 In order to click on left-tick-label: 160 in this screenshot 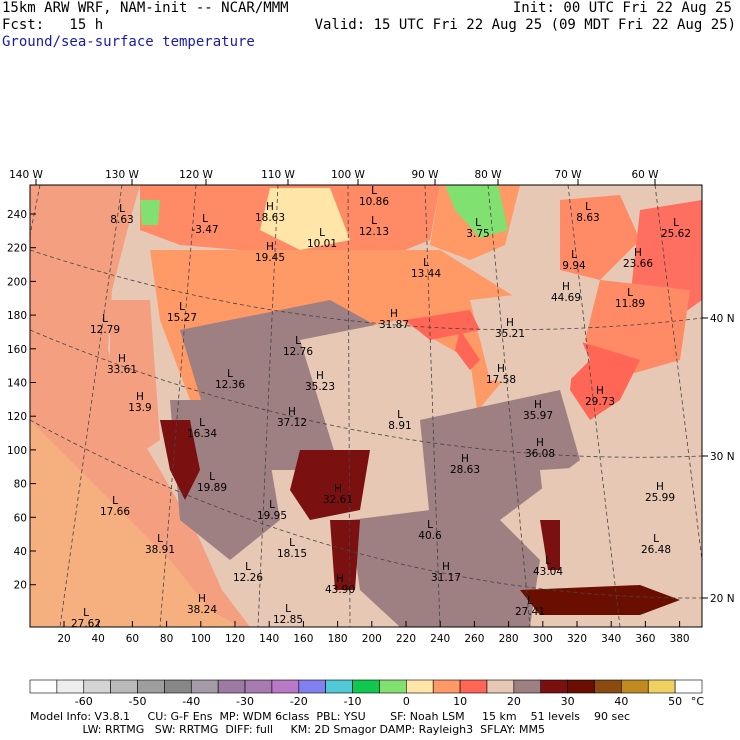, I will do `click(17, 350)`.